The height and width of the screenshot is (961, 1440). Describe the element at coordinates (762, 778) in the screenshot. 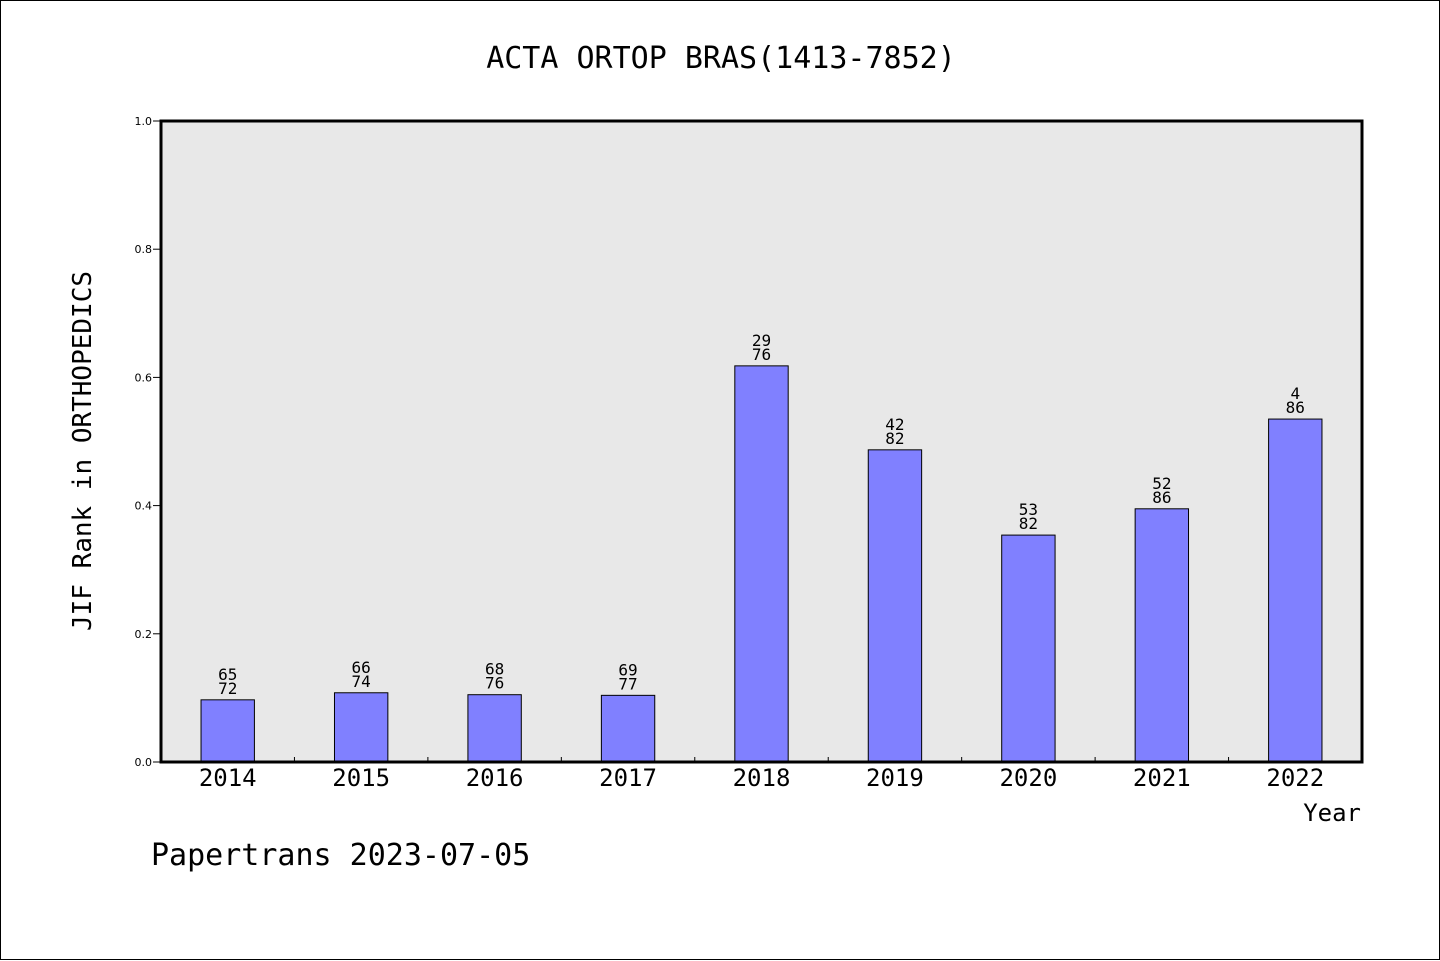

I see `x-tick-label-2018: 2018` at that location.